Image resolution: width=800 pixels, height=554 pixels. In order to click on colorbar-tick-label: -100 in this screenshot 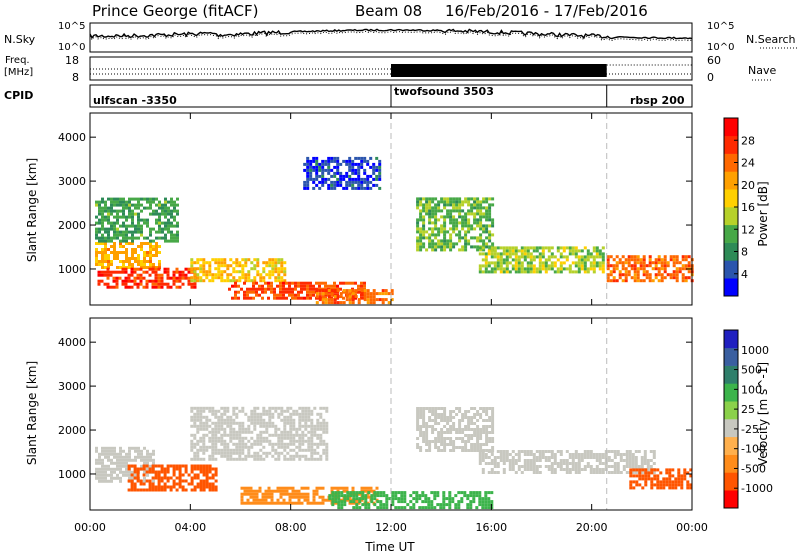, I will do `click(753, 449)`.